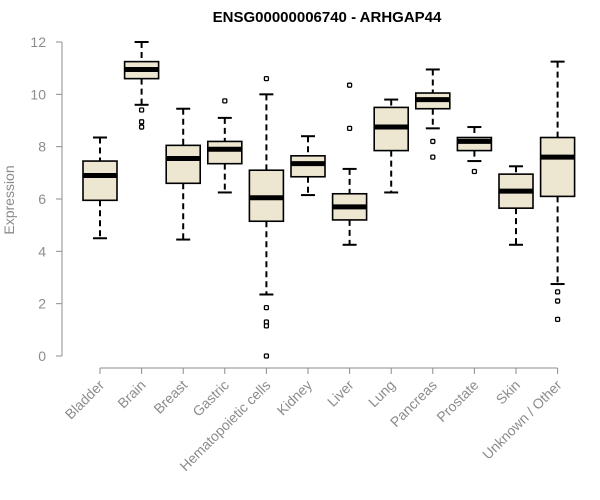 This screenshot has height=500, width=600. I want to click on x-tick-label: Bladder, so click(85, 400).